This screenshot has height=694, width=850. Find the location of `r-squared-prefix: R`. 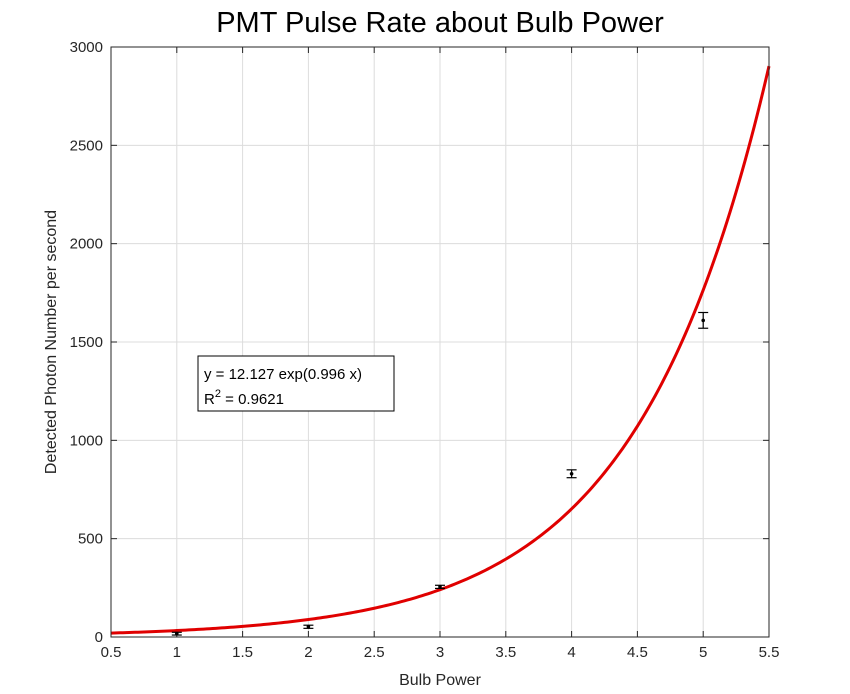

r-squared-prefix: R is located at coordinates (209, 399).